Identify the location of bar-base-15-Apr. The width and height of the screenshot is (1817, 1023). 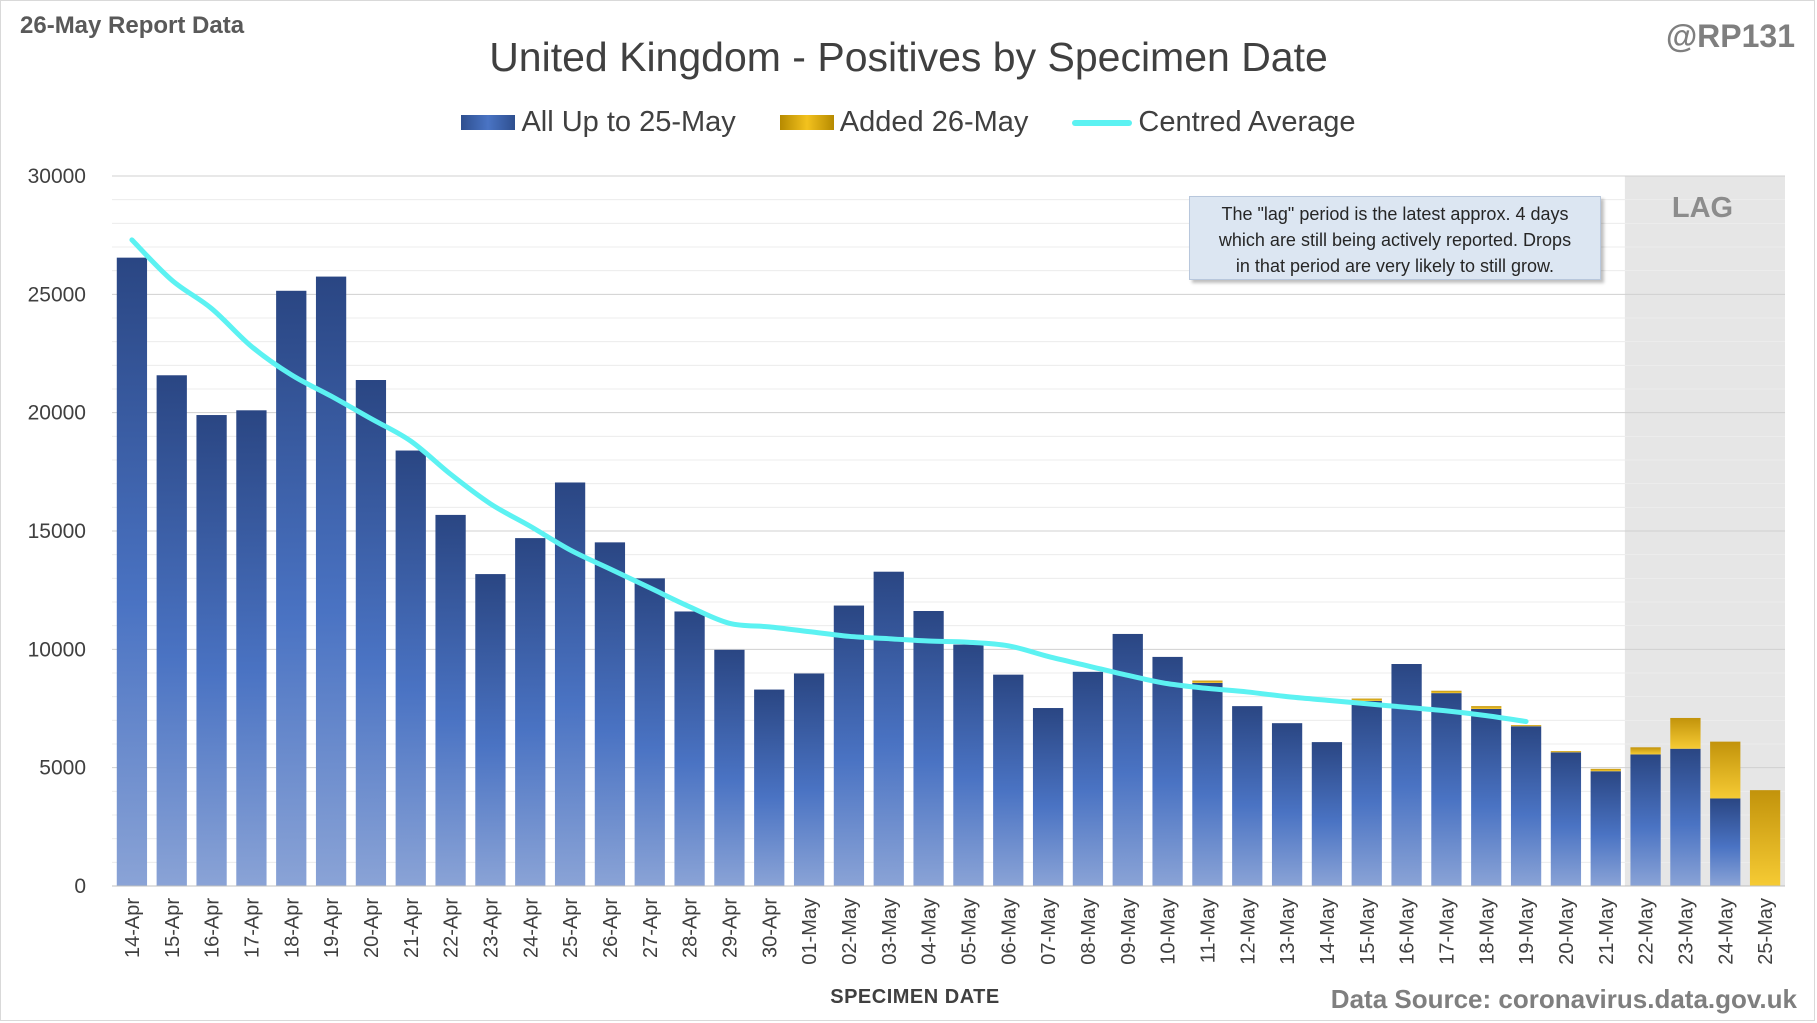
(171, 630).